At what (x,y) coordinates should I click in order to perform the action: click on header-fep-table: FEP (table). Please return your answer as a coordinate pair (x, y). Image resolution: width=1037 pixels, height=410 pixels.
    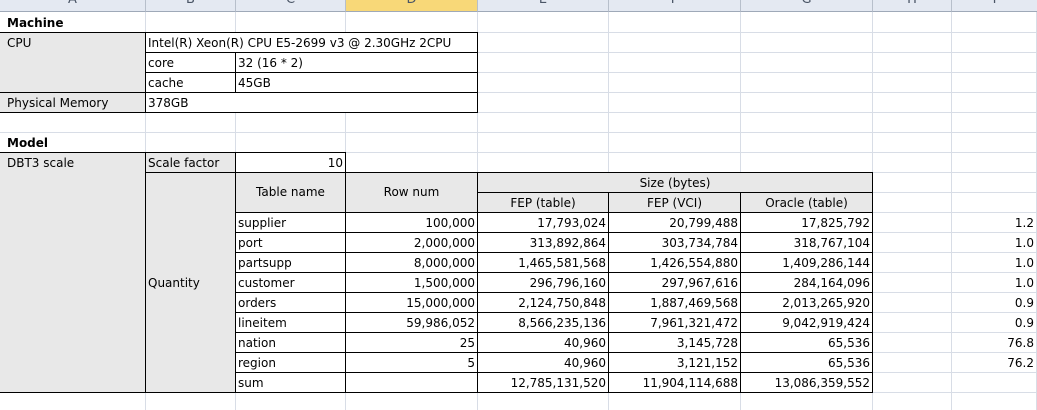
    Looking at the image, I should click on (543, 203).